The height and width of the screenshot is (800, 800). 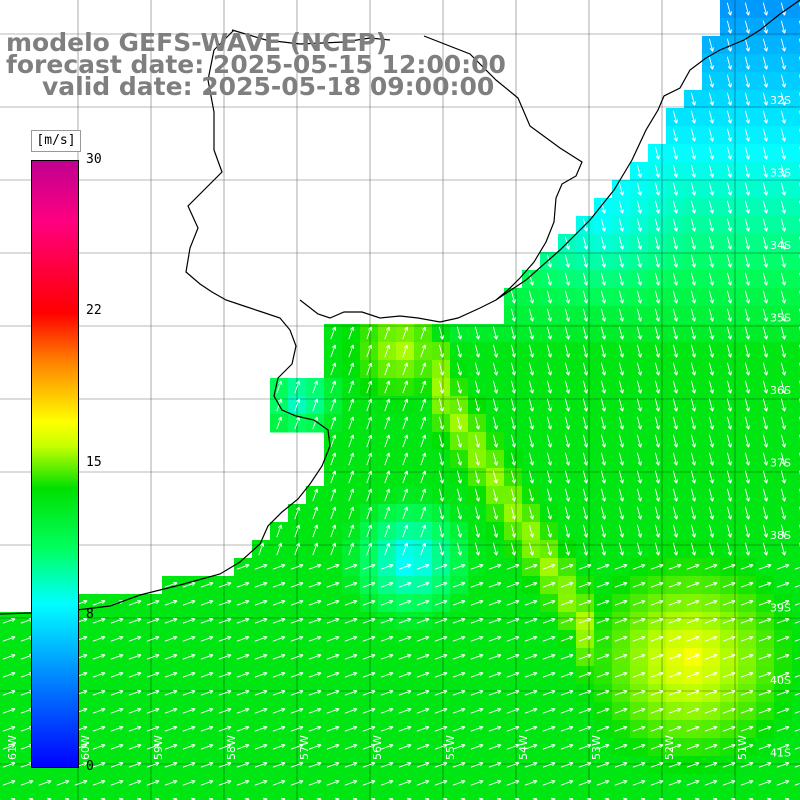 What do you see at coordinates (780, 535) in the screenshot?
I see `lat-label: 38S` at bounding box center [780, 535].